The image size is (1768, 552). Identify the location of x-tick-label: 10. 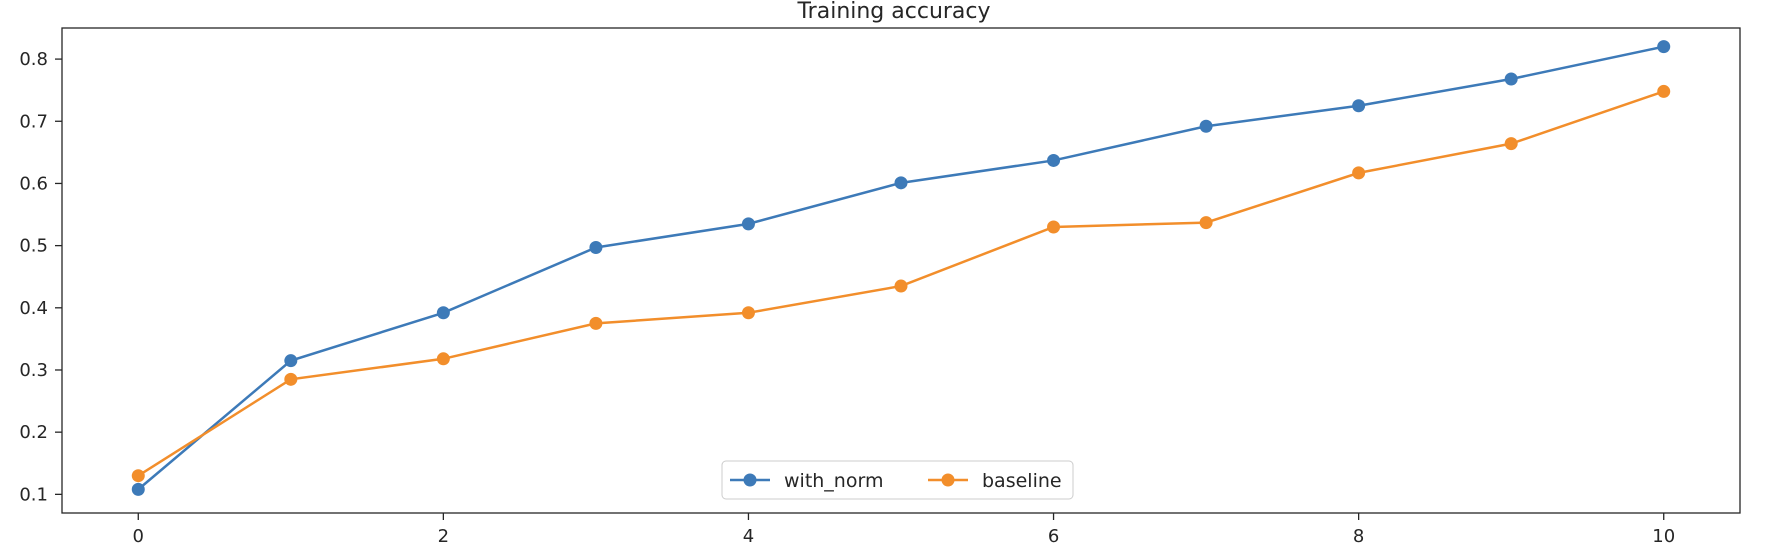
(1663, 536).